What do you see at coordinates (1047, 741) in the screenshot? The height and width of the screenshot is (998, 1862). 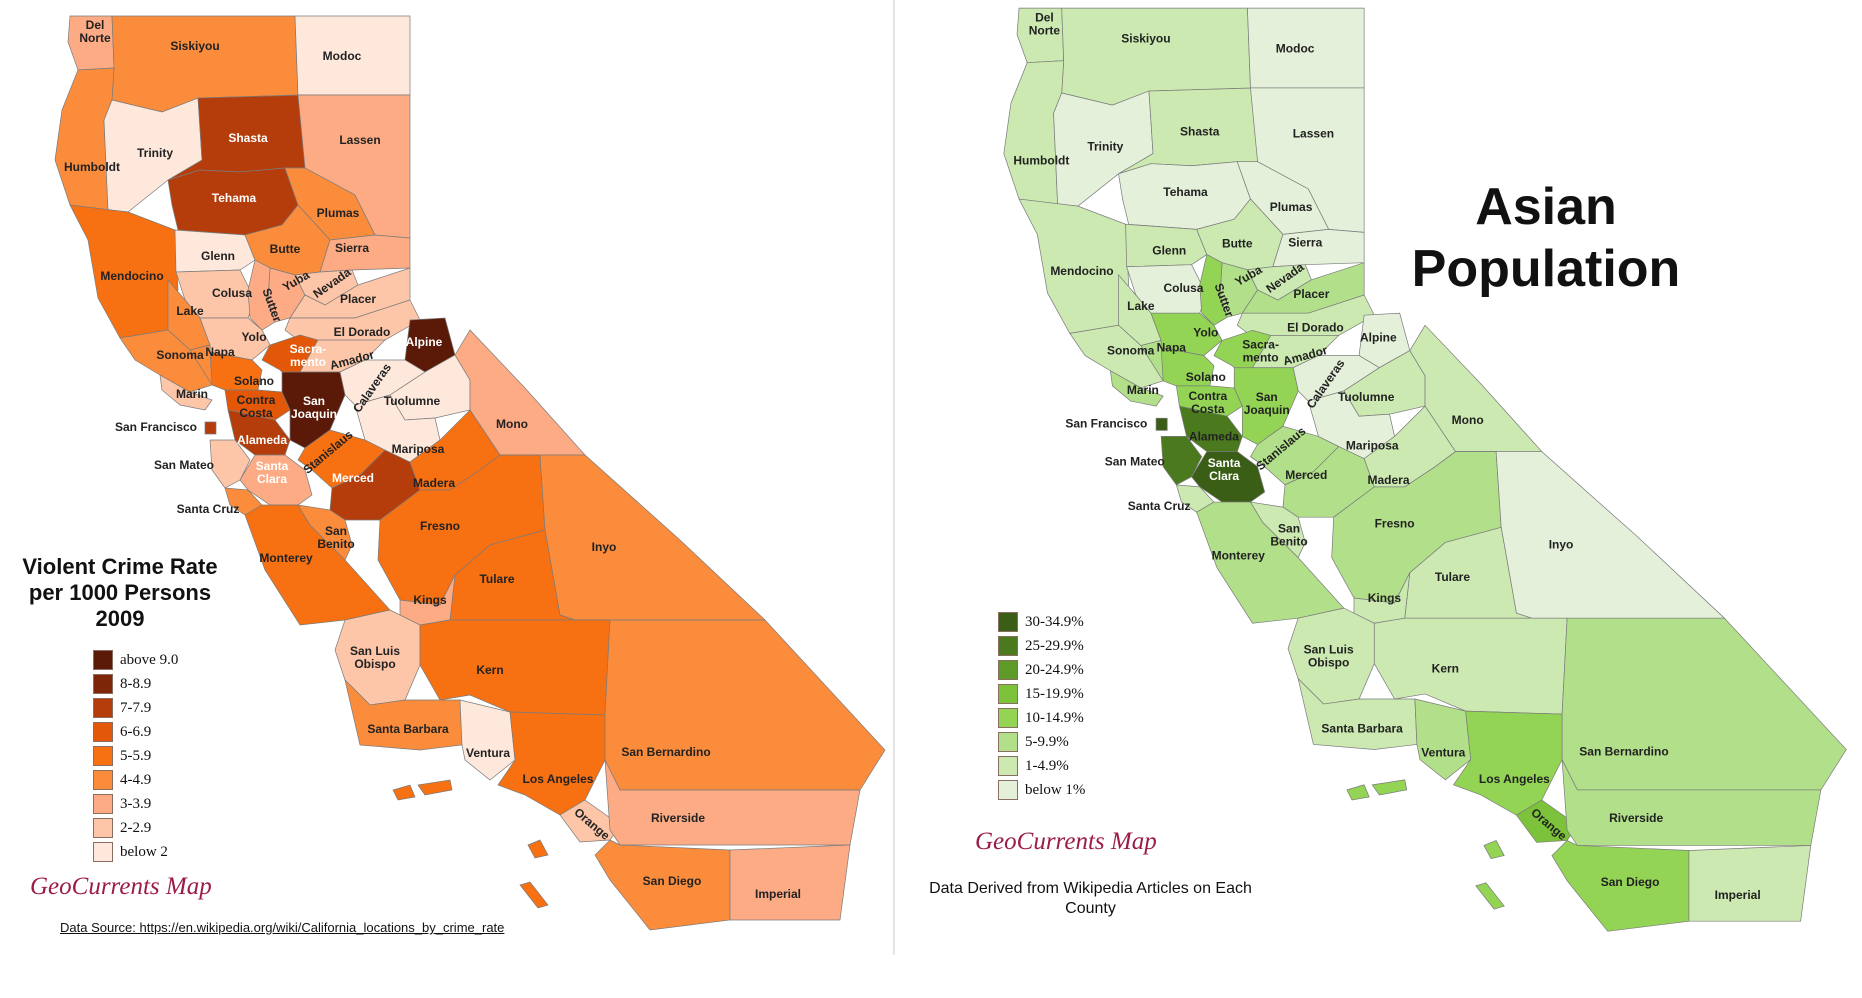 I see `legend-label: 5-9.9%` at bounding box center [1047, 741].